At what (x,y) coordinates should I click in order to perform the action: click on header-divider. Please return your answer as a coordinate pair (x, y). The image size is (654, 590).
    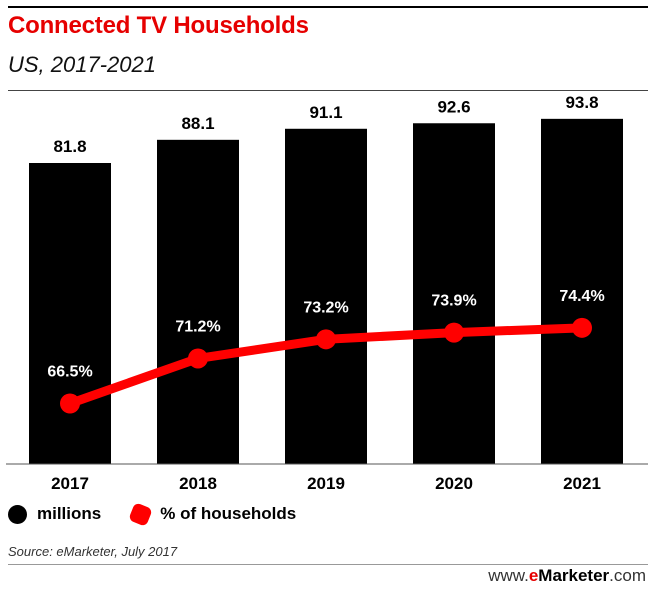
    Looking at the image, I should click on (328, 90).